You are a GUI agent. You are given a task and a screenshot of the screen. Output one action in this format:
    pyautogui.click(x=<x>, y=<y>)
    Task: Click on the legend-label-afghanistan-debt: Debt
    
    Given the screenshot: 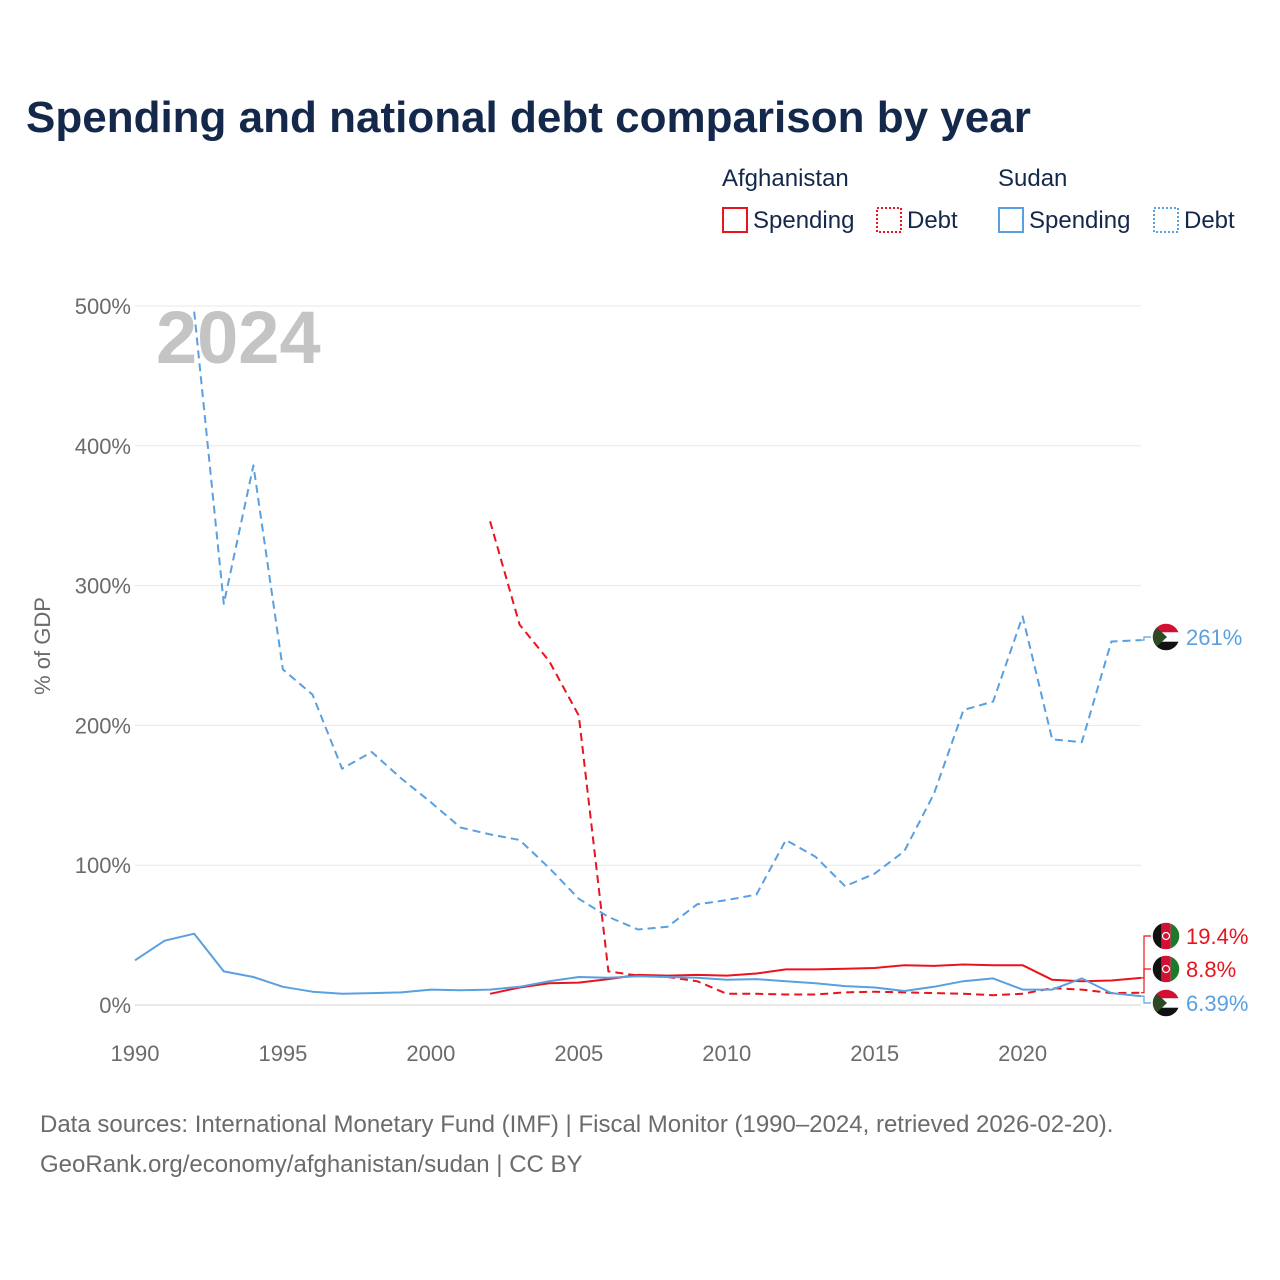 What is the action you would take?
    pyautogui.click(x=932, y=220)
    